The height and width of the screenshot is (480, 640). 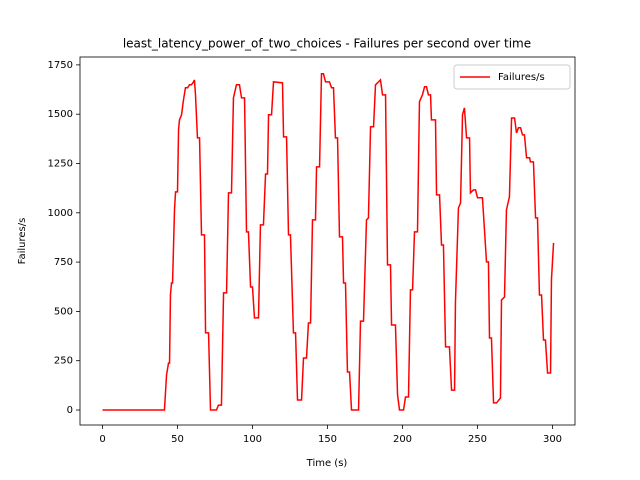 I want to click on y-axis-label: Failures/s, so click(x=22, y=241).